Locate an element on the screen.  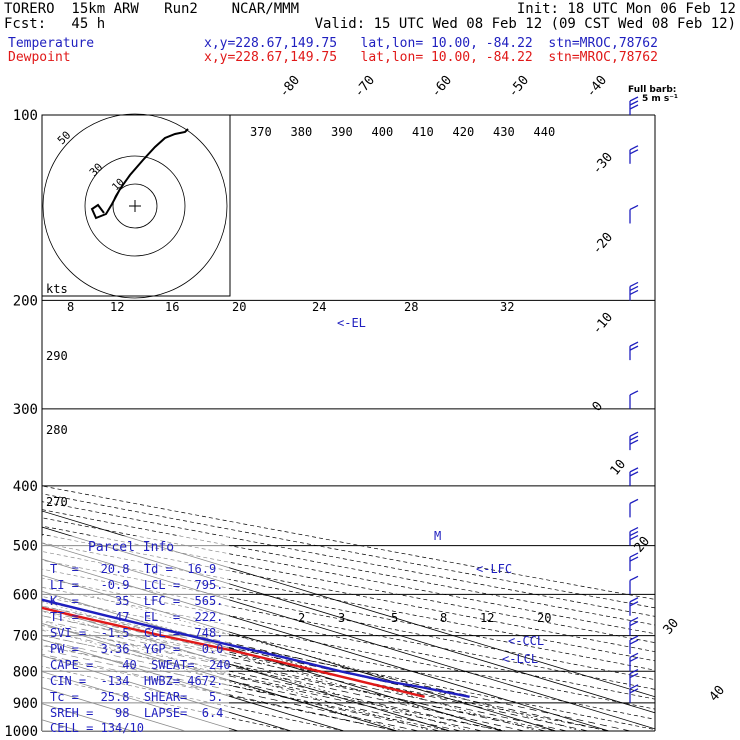
pressure-tick-label: 900 is located at coordinates (25, 704).